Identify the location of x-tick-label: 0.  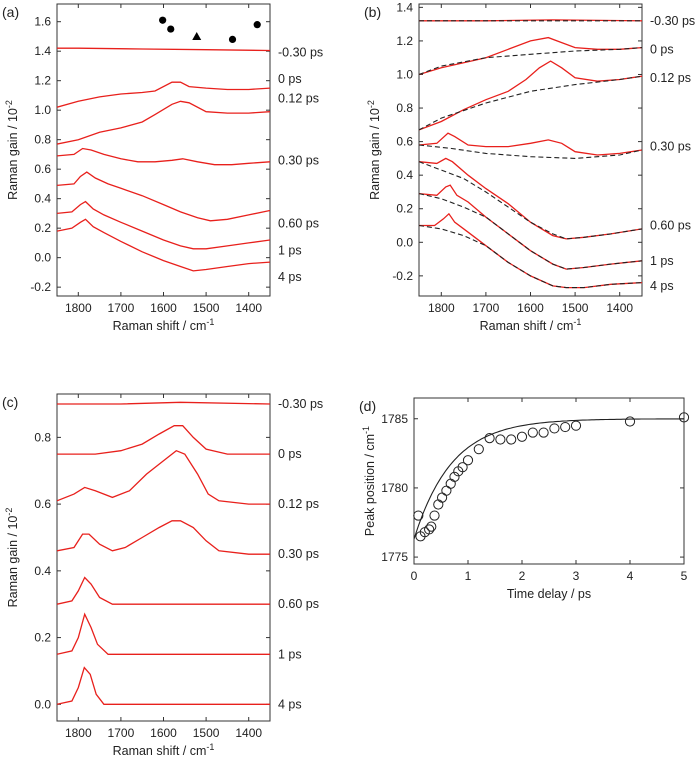
(414, 576).